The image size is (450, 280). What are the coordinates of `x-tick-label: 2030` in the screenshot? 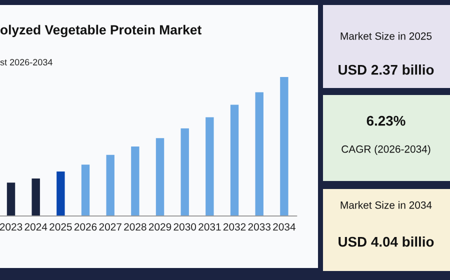 It's located at (185, 227).